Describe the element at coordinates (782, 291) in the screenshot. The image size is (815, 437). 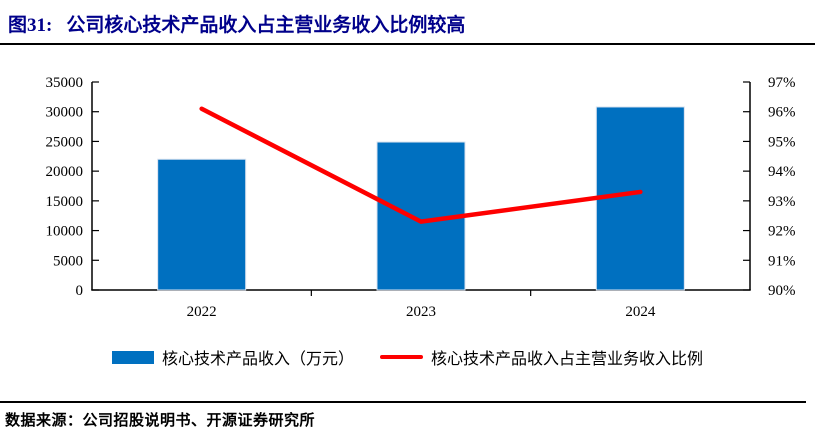
I see `right-axis-tick-label: 90%` at that location.